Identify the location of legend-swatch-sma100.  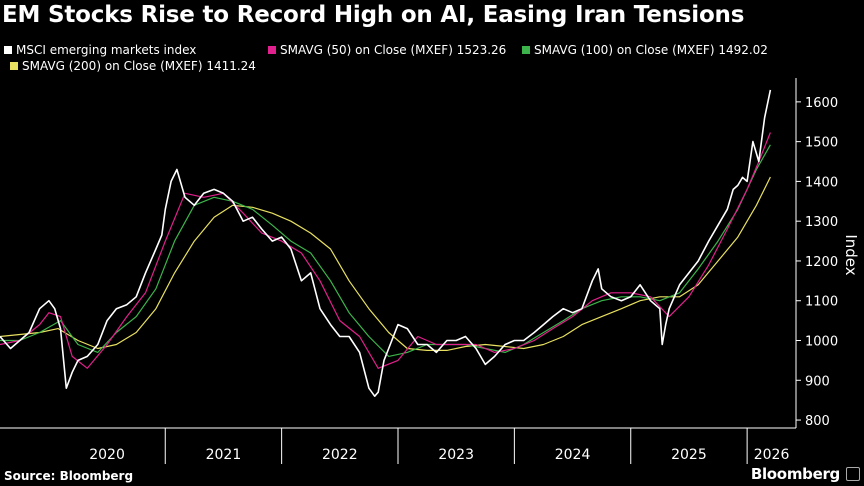
(526, 50).